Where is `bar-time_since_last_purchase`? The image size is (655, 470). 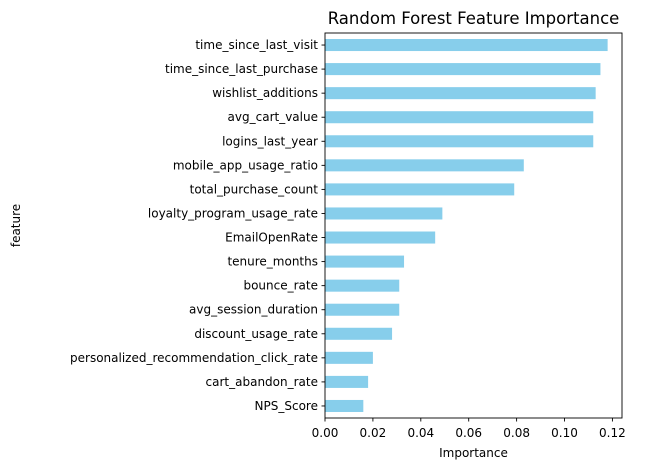
bar-time_since_last_purchase is located at coordinates (463, 69).